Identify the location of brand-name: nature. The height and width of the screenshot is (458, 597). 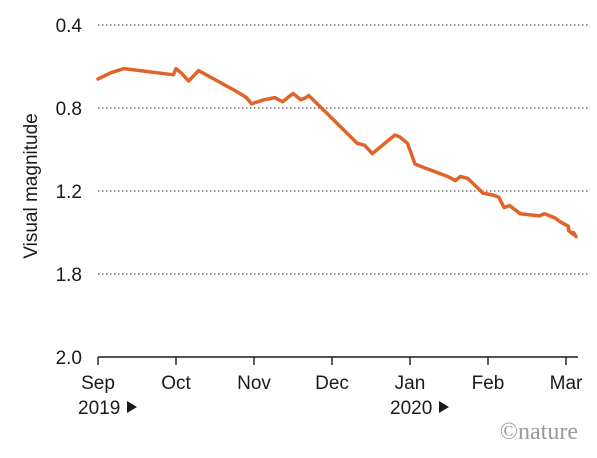
(548, 432).